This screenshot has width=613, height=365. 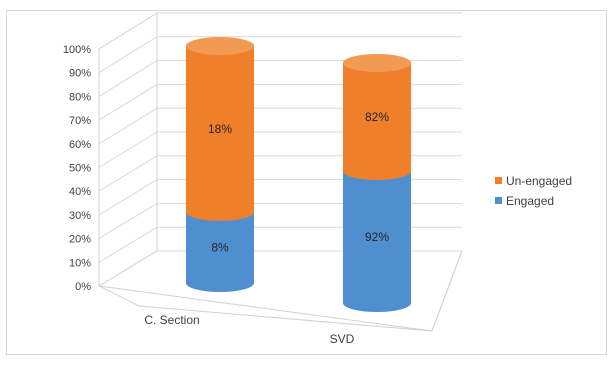 I want to click on data-label: 8%, so click(x=220, y=247).